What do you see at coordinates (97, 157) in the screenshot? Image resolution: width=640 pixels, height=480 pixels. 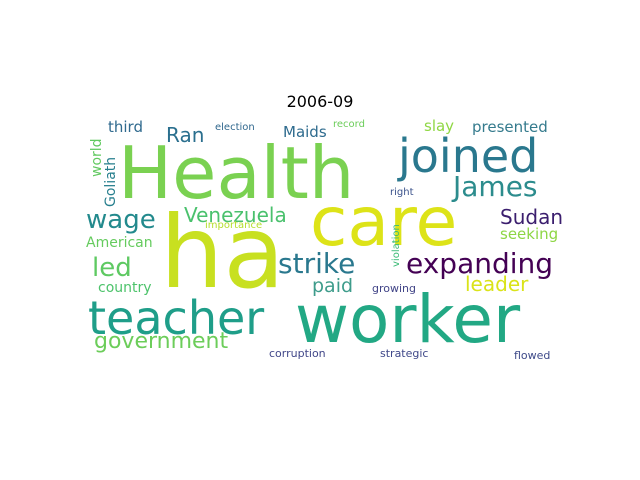 I see `word-world: world` at bounding box center [97, 157].